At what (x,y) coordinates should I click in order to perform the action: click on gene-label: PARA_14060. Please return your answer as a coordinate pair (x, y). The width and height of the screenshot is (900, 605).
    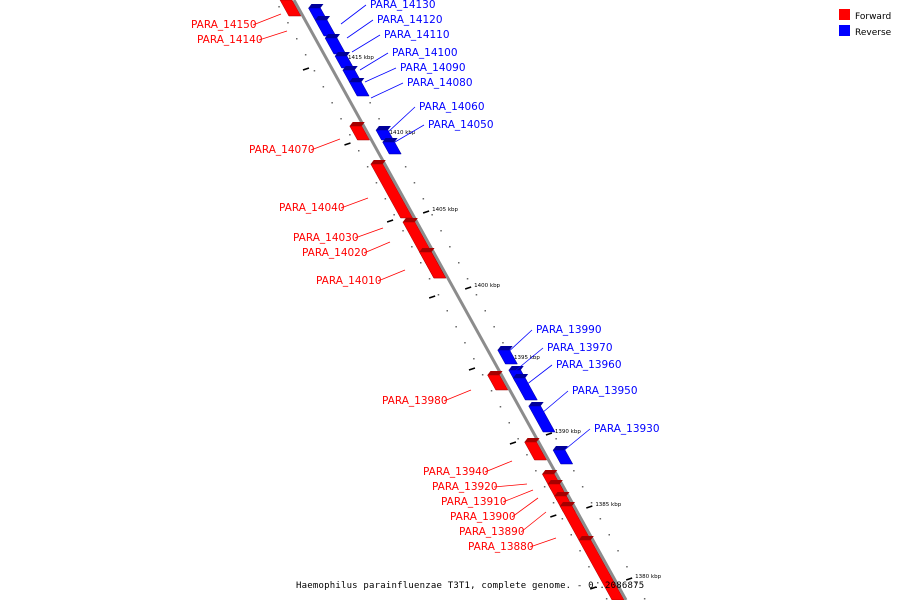
    Looking at the image, I should click on (452, 107).